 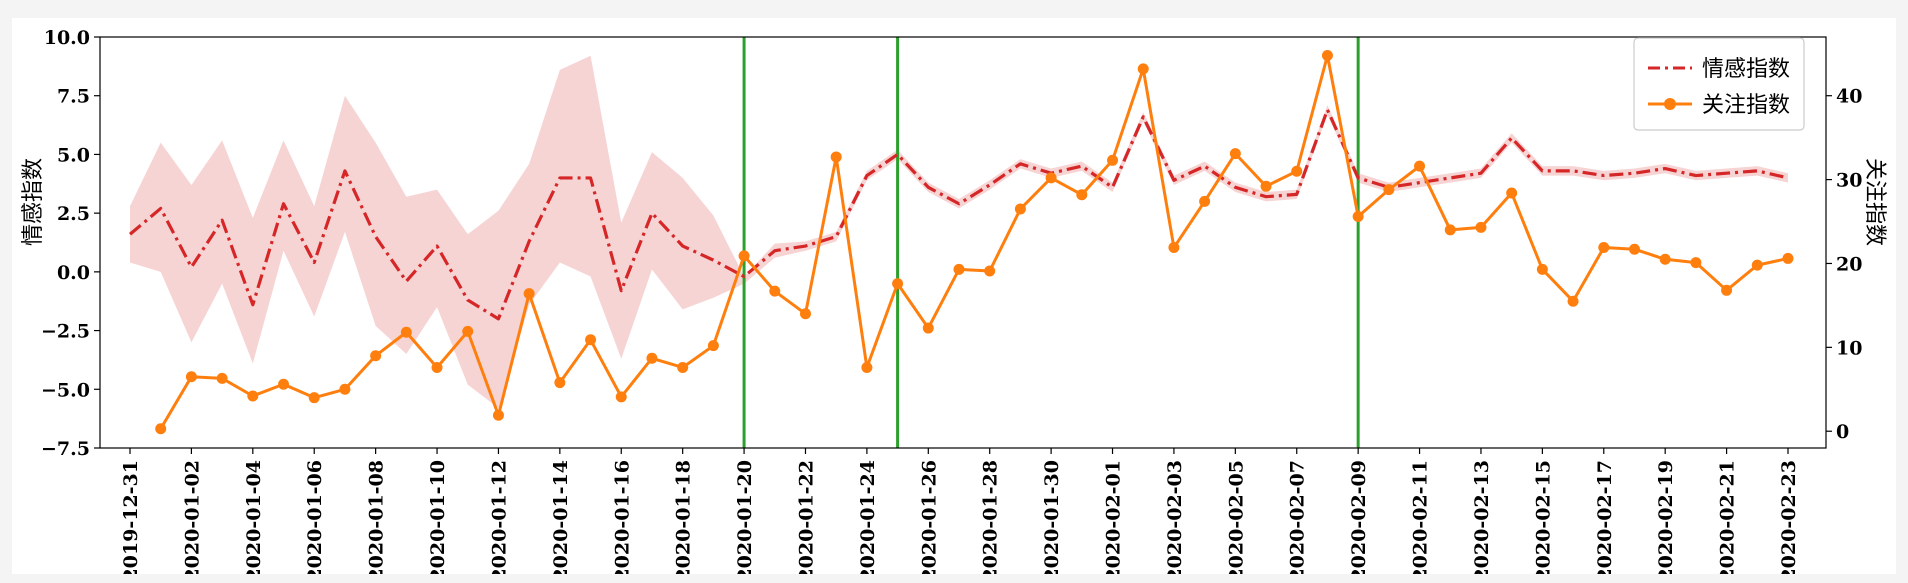 I want to click on right-axis-title: 关注指数, so click(x=1874, y=202).